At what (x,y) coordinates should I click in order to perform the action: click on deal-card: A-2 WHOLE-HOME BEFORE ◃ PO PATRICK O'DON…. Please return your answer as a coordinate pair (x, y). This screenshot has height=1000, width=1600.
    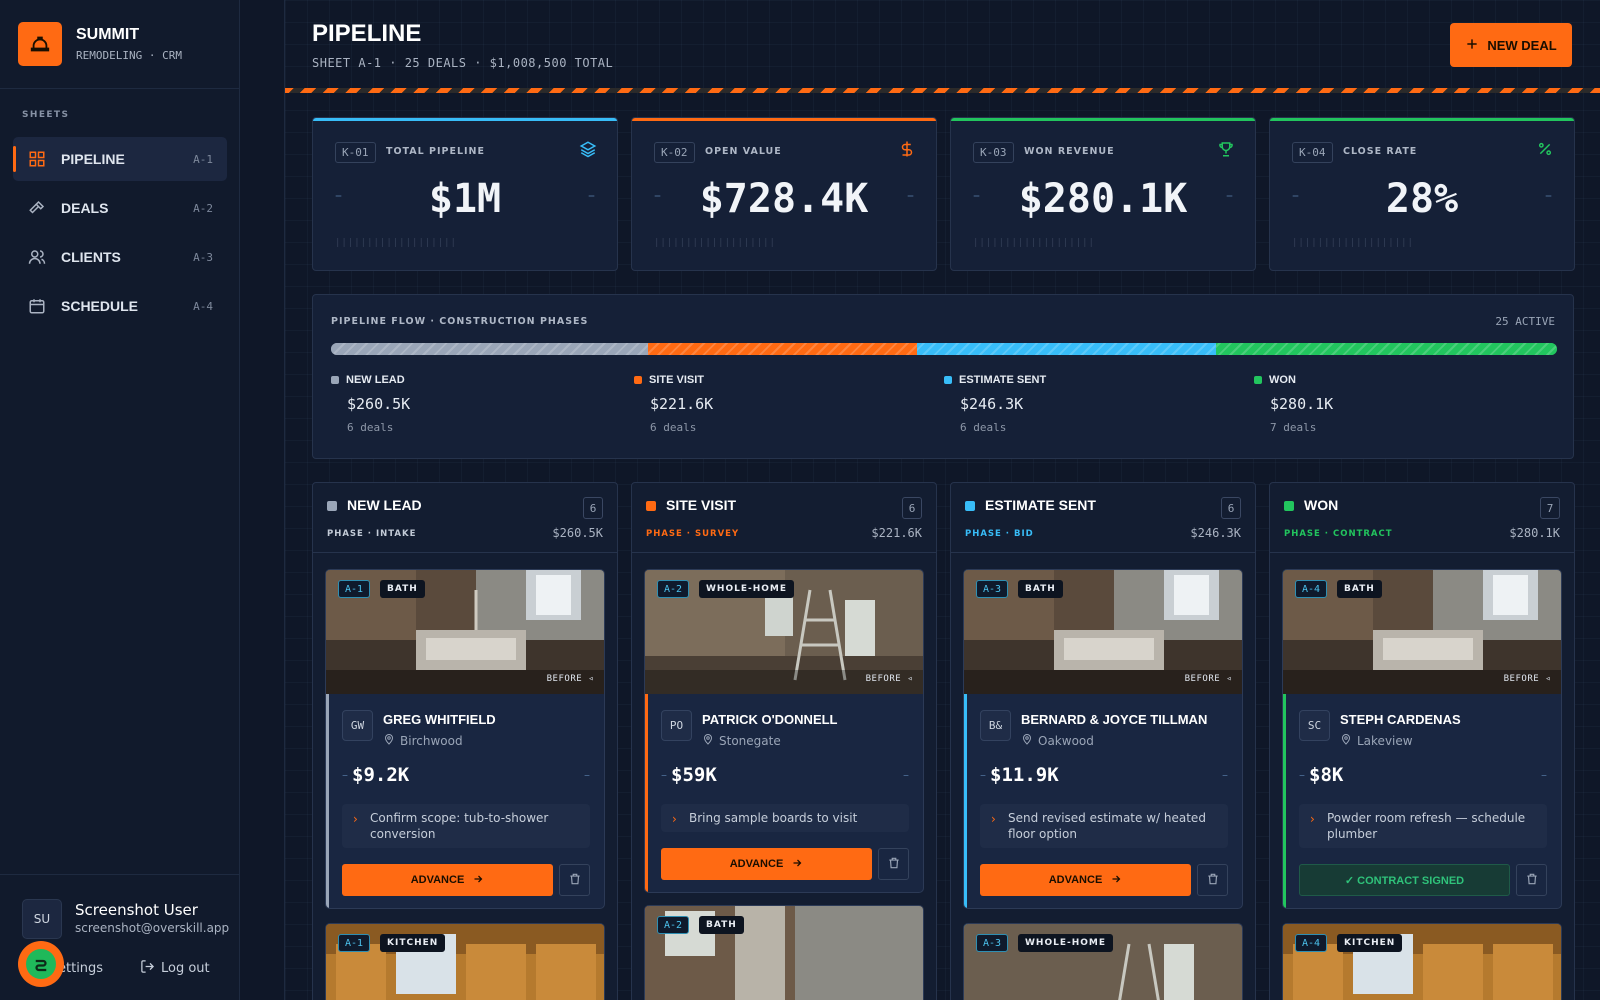
    Looking at the image, I should click on (784, 731).